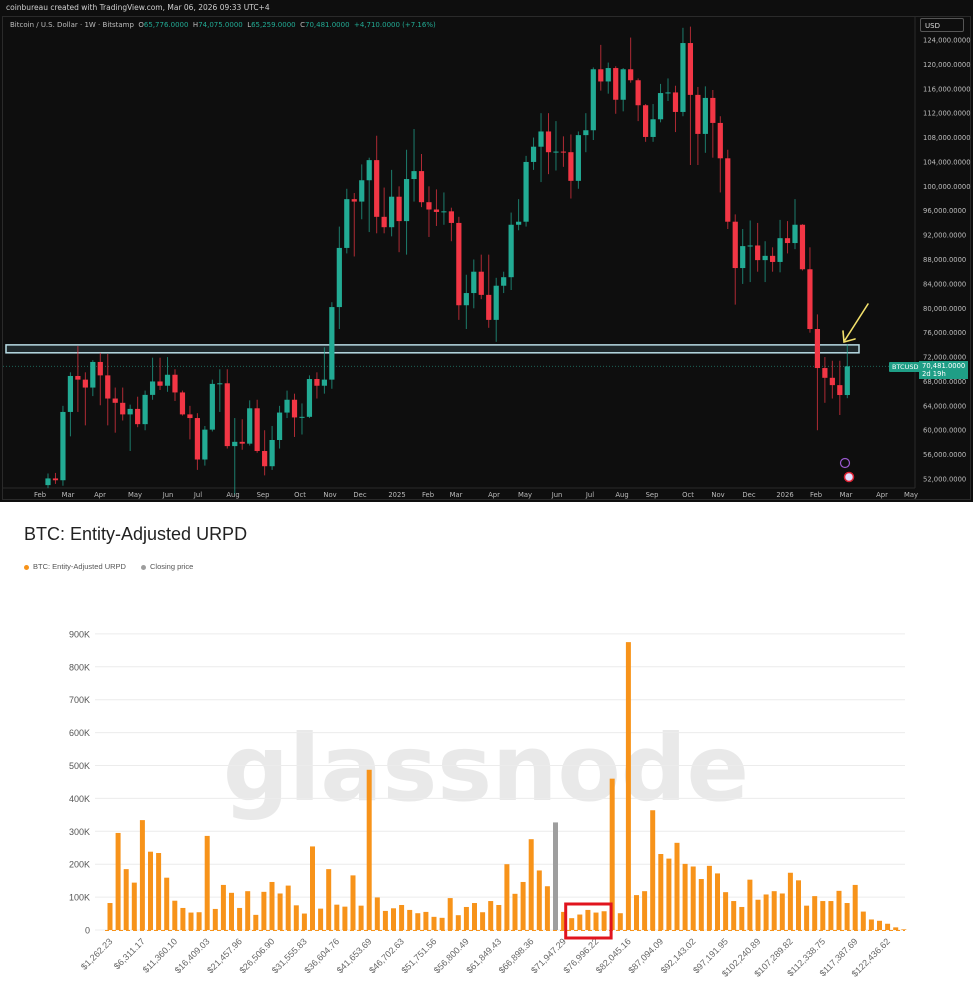 The image size is (973, 1000). I want to click on time-tick-label: Nov, so click(717, 495).